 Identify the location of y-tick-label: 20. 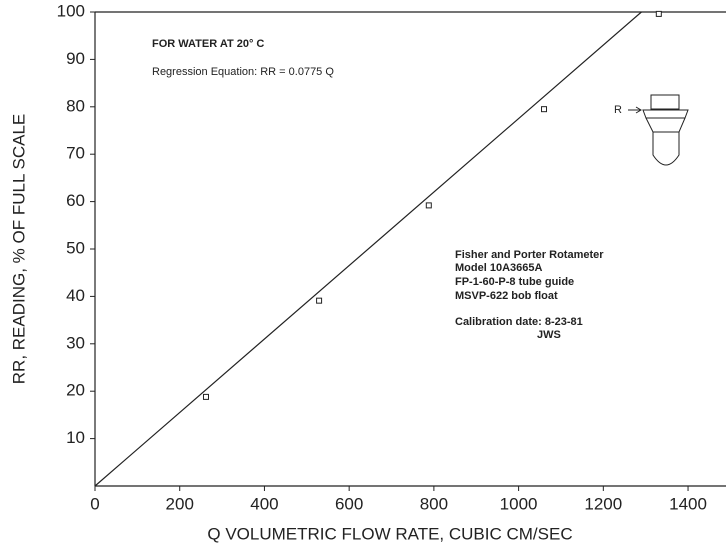
(75, 390).